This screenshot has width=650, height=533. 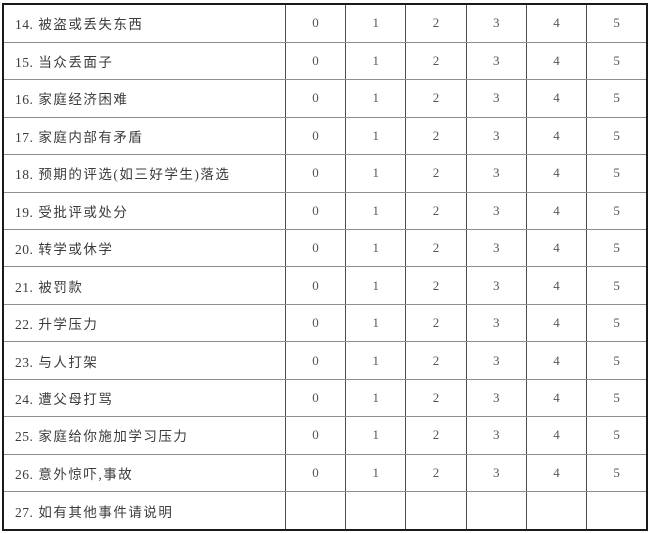 What do you see at coordinates (83, 100) in the screenshot?
I see `event-label: 家庭经济困难` at bounding box center [83, 100].